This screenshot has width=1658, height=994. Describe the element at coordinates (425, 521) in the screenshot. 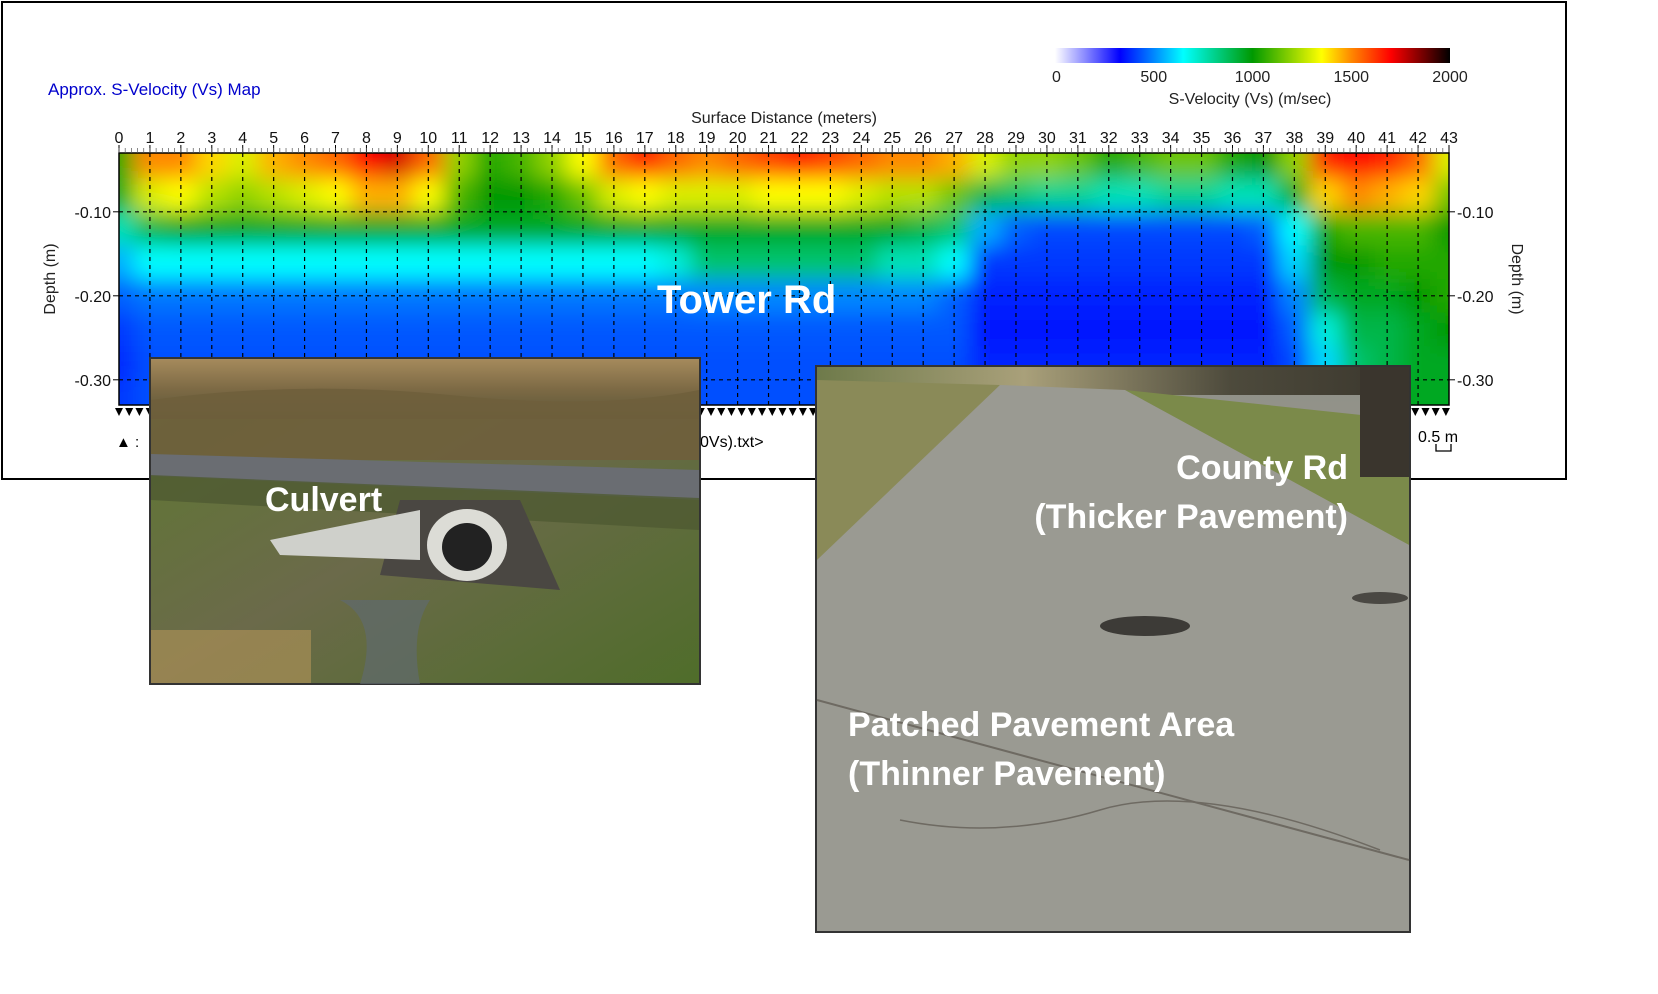

I see `culvert-photo: Culvert` at that location.